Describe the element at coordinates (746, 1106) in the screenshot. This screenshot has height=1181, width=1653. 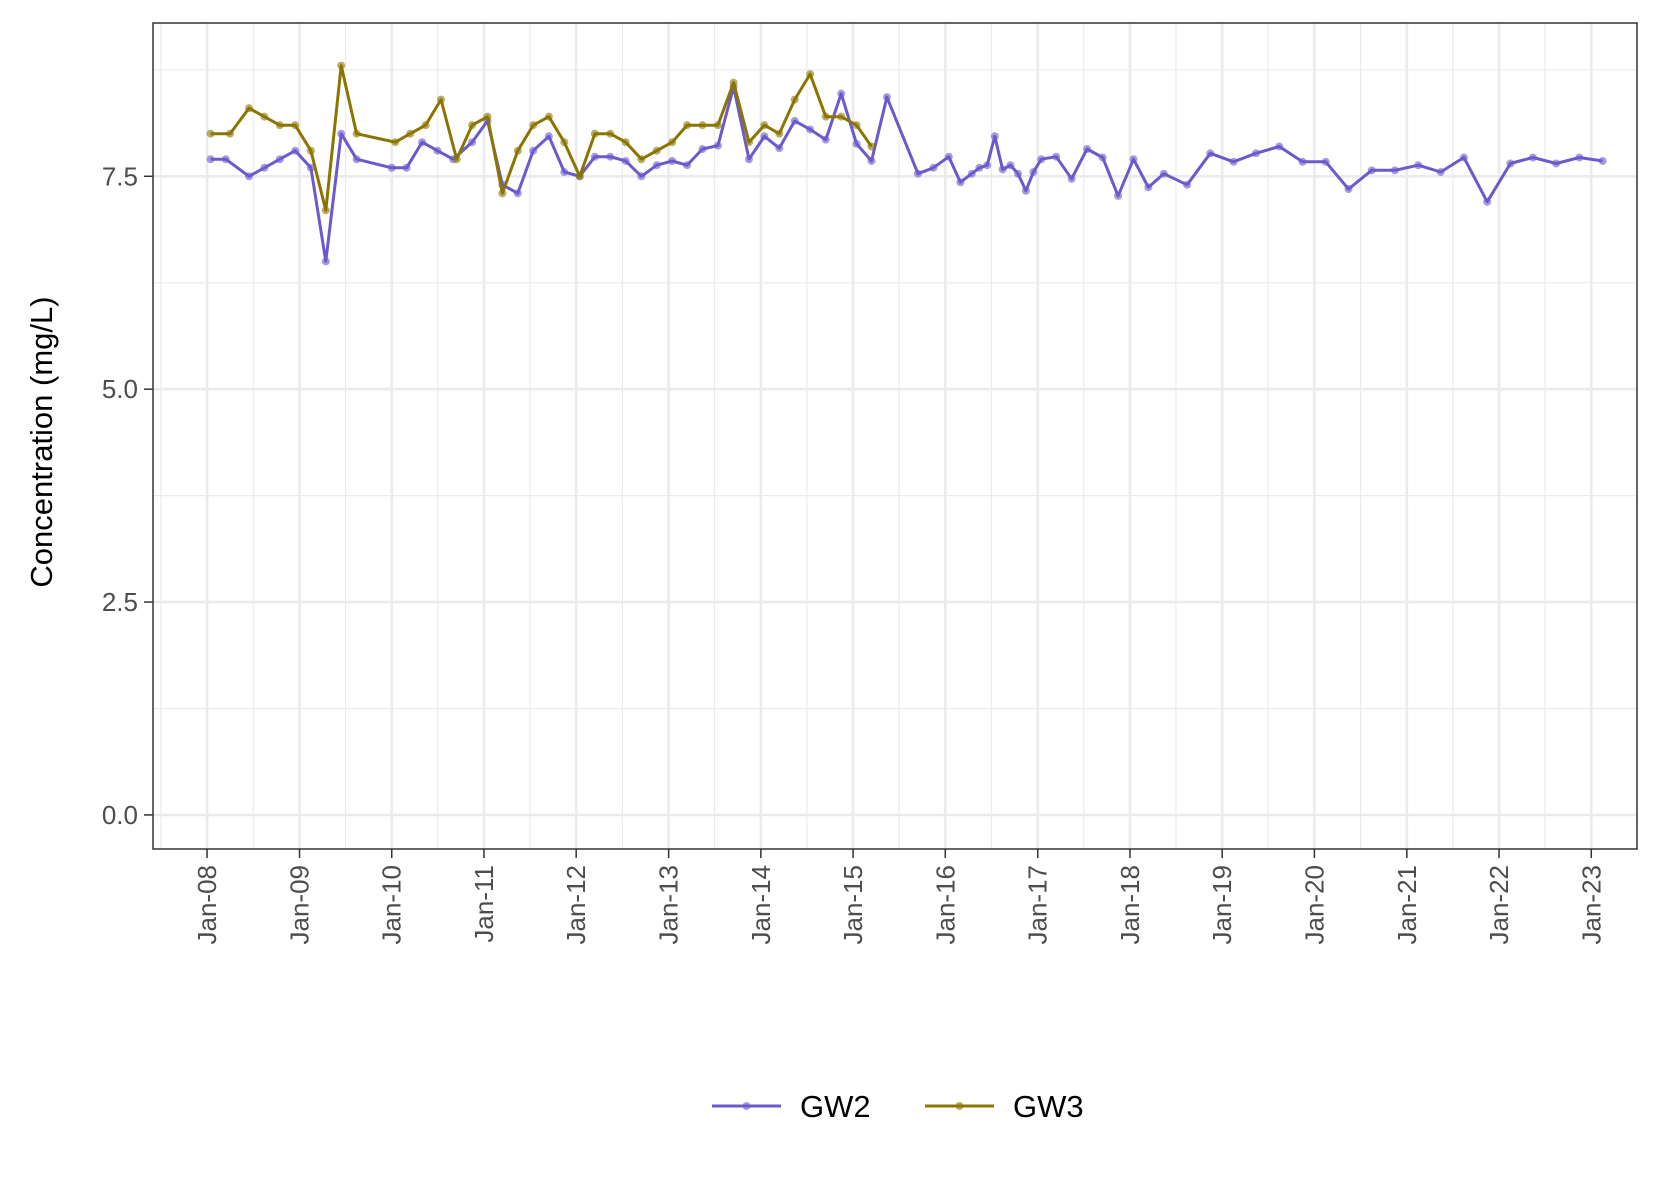
I see `legend-key-point` at that location.